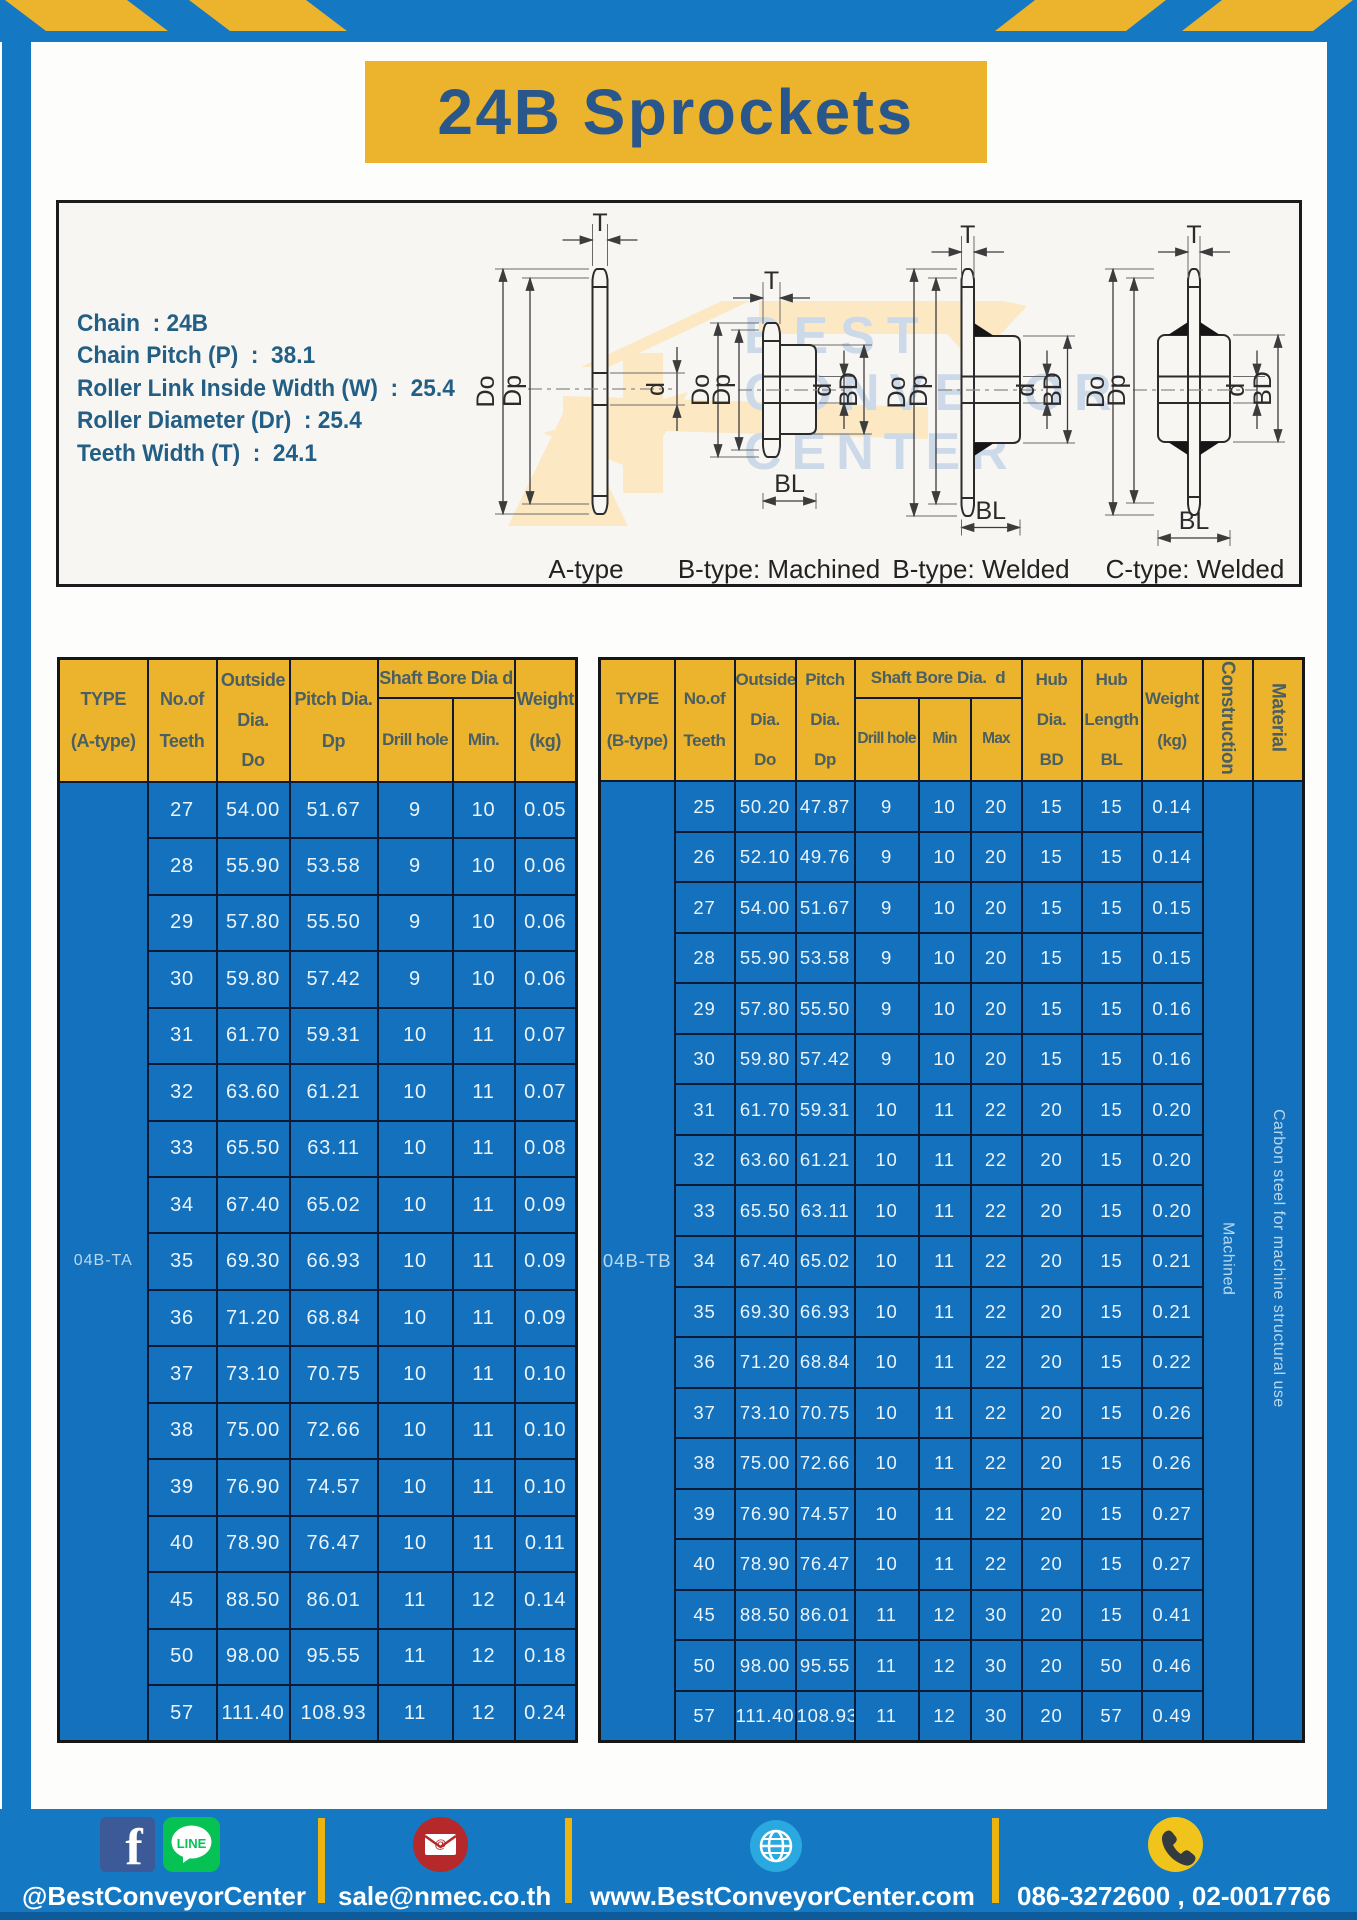 Image resolution: width=1357 pixels, height=1920 pixels. I want to click on svg-text: B-type: Machined, so click(779, 569).